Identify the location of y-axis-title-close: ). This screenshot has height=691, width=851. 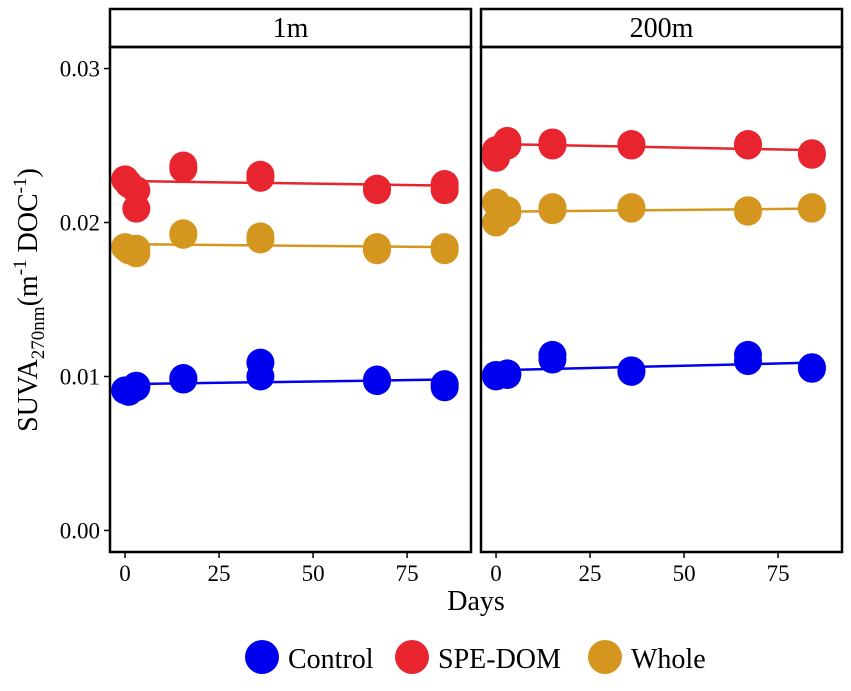
(28, 172).